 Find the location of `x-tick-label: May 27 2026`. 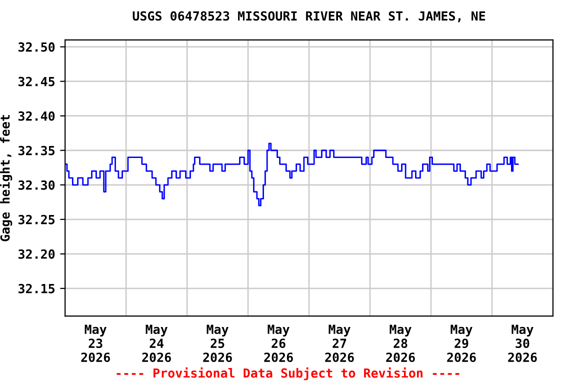

x-tick-label: May 27 2026 is located at coordinates (339, 343).